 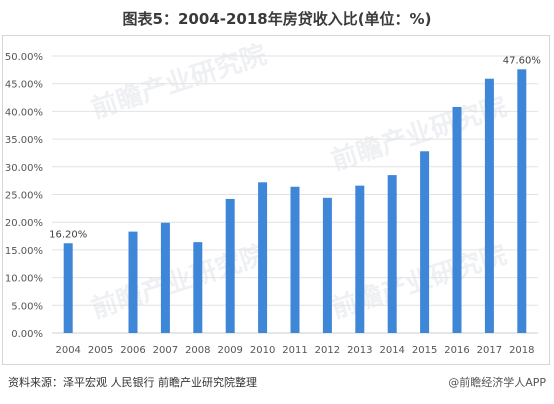 What do you see at coordinates (359, 350) in the screenshot?
I see `x-tick-label: 2013` at bounding box center [359, 350].